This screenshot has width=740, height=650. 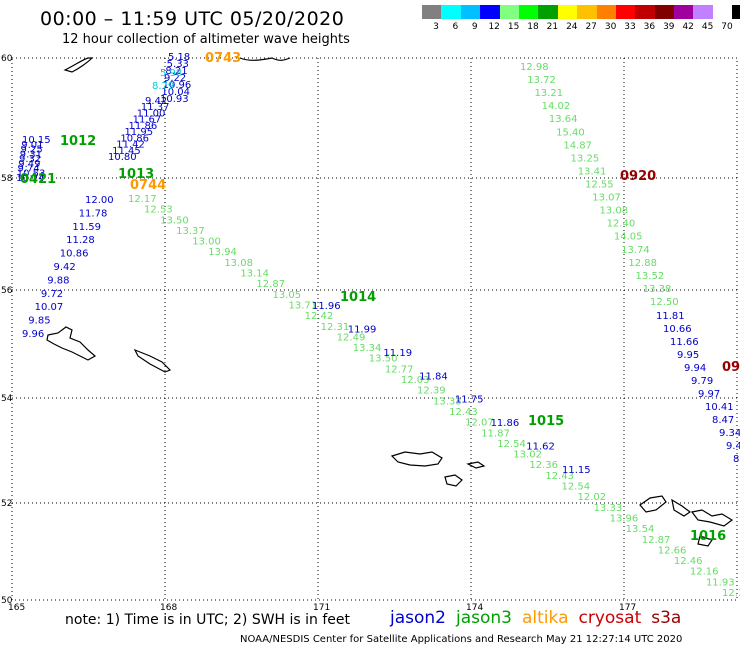 What do you see at coordinates (527, 455) in the screenshot?
I see `swh-label: 13.02` at bounding box center [527, 455].